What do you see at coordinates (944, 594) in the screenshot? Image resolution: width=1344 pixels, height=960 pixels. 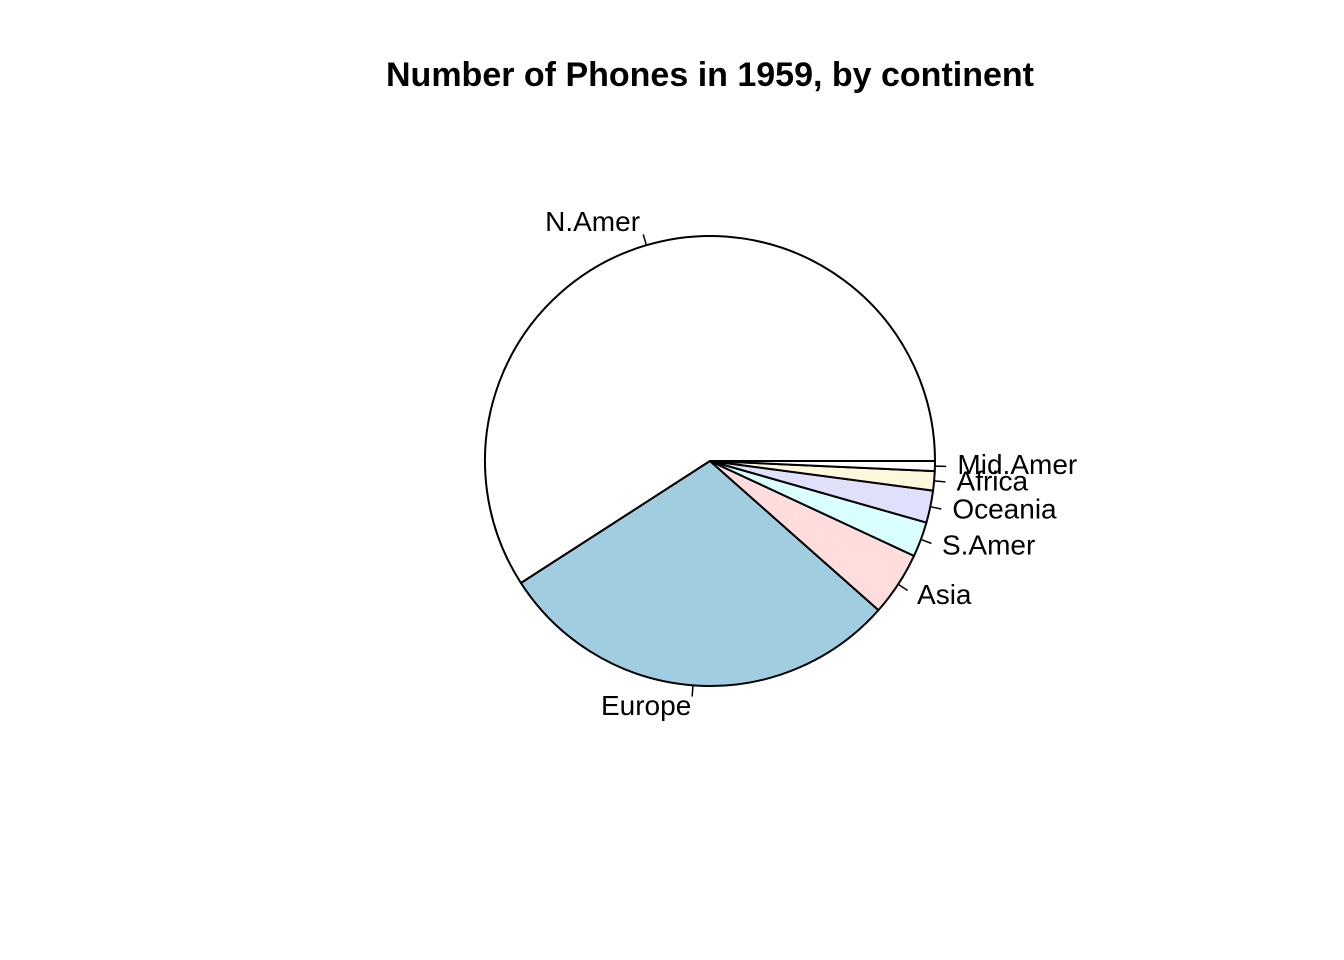 I see `pie-label-asia: Asia` at bounding box center [944, 594].